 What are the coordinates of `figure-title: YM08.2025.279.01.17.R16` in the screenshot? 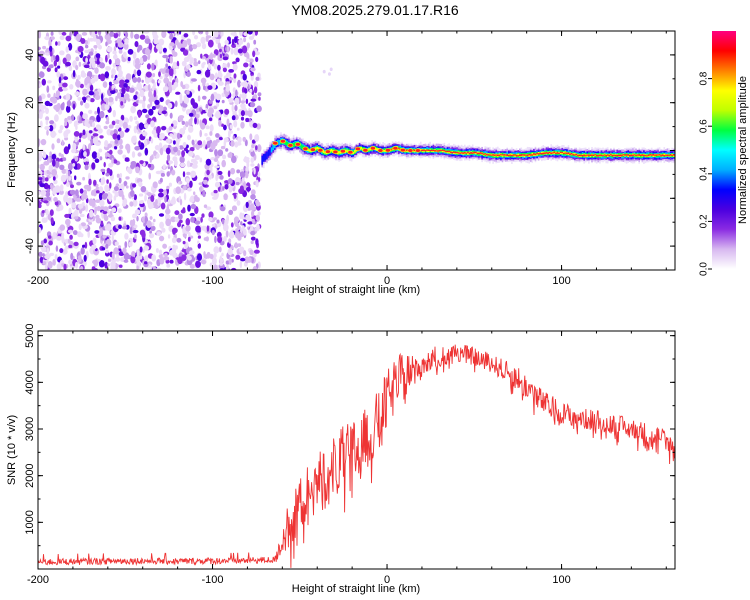 It's located at (375, 10).